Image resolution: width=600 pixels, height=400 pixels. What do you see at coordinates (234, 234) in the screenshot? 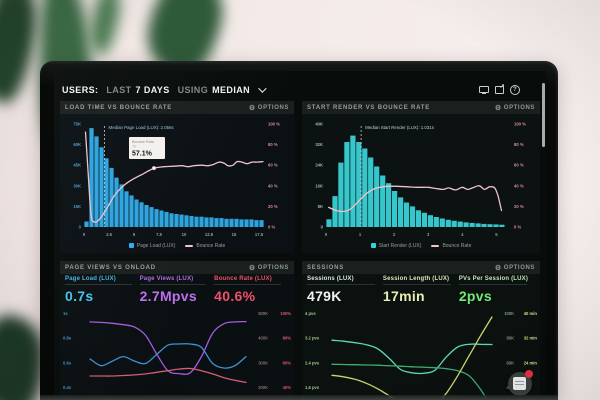
I see `svg-text: 15` at bounding box center [234, 234].